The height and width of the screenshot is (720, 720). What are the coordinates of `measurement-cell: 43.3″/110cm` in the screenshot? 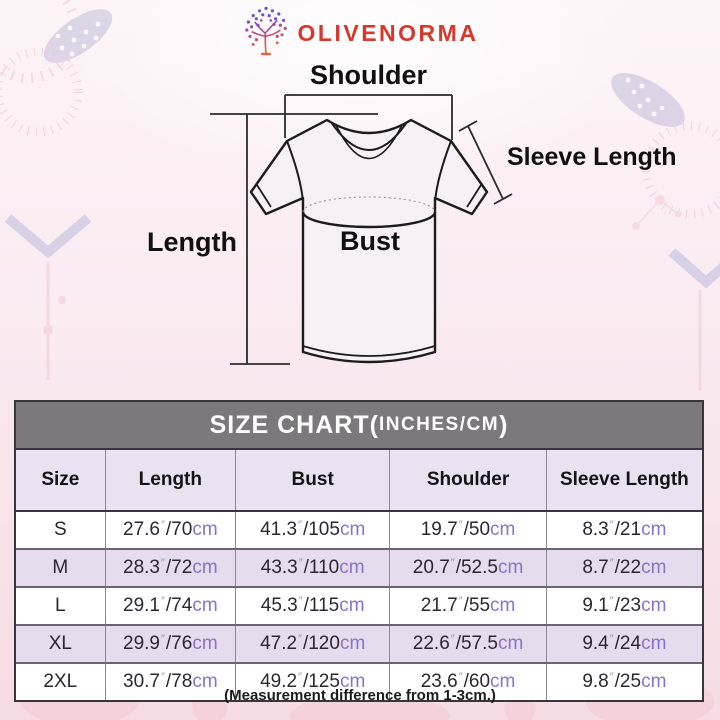 It's located at (312, 567).